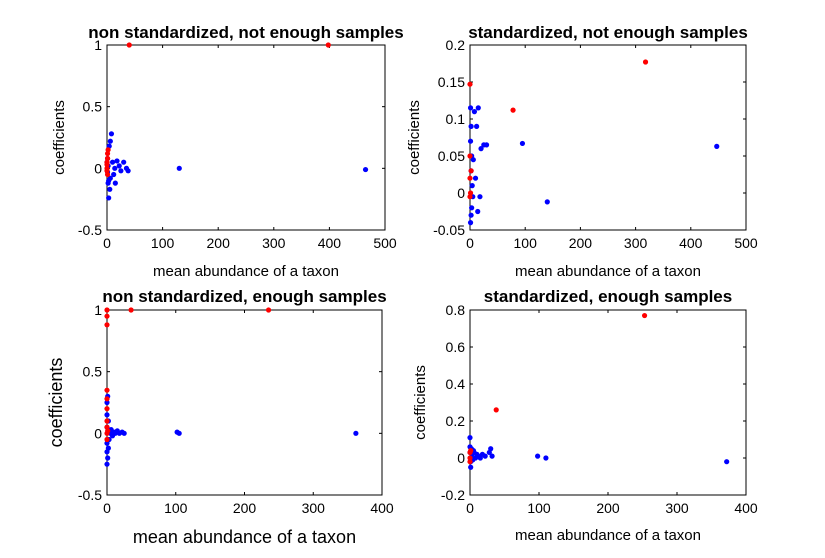 This screenshot has width=825, height=558. Describe the element at coordinates (98, 45) in the screenshot. I see `y-tick-label: 1` at that location.